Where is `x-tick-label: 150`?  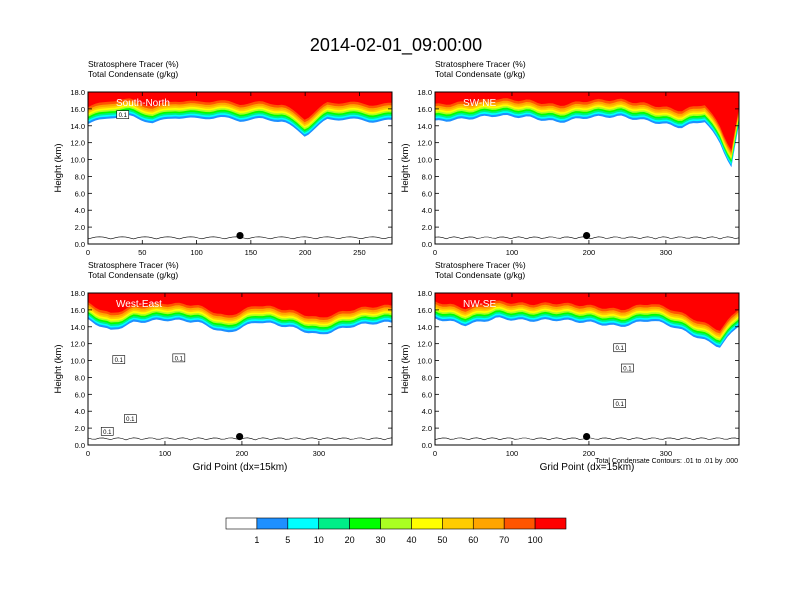 x-tick-label: 150 is located at coordinates (251, 252).